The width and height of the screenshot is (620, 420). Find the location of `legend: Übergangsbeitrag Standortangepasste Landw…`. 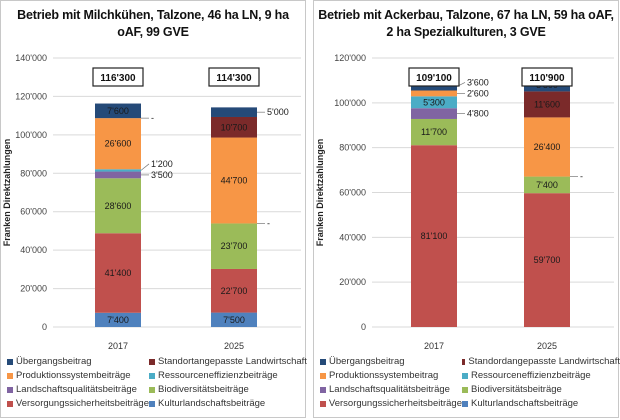

legend: Übergangsbeitrag Standortangepasste Landw… is located at coordinates (157, 382).